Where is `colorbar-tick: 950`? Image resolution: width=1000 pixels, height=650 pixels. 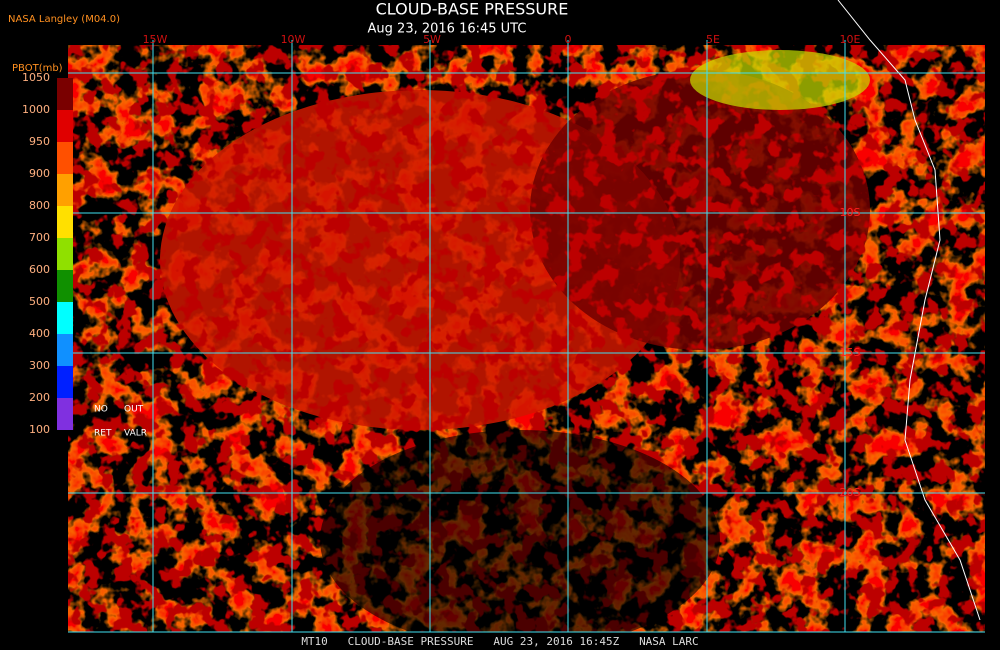
colorbar-tick: 950 is located at coordinates (39, 141).